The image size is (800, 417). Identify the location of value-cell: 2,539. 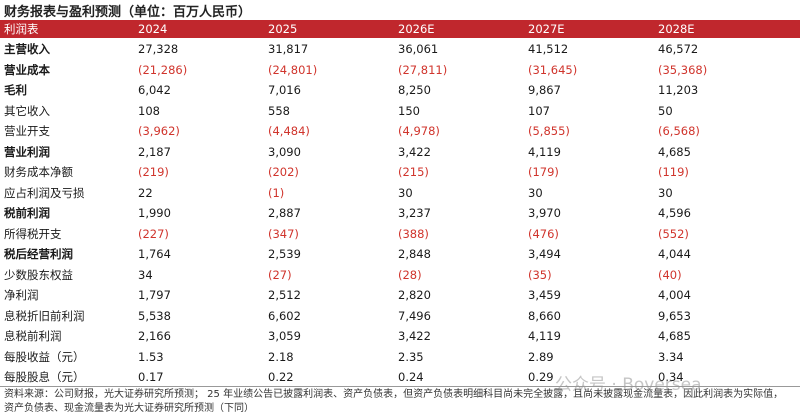
(284, 254).